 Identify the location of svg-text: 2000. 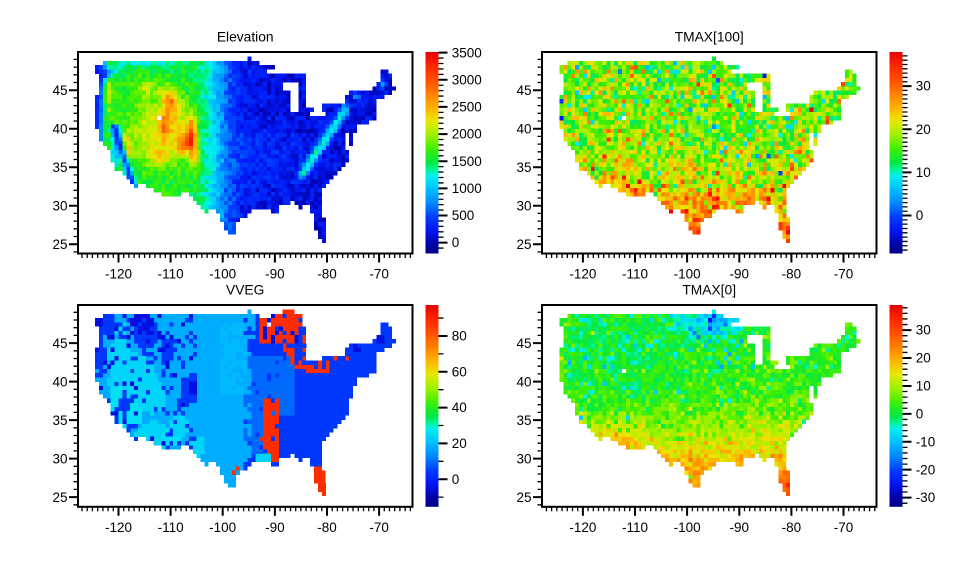
(467, 134).